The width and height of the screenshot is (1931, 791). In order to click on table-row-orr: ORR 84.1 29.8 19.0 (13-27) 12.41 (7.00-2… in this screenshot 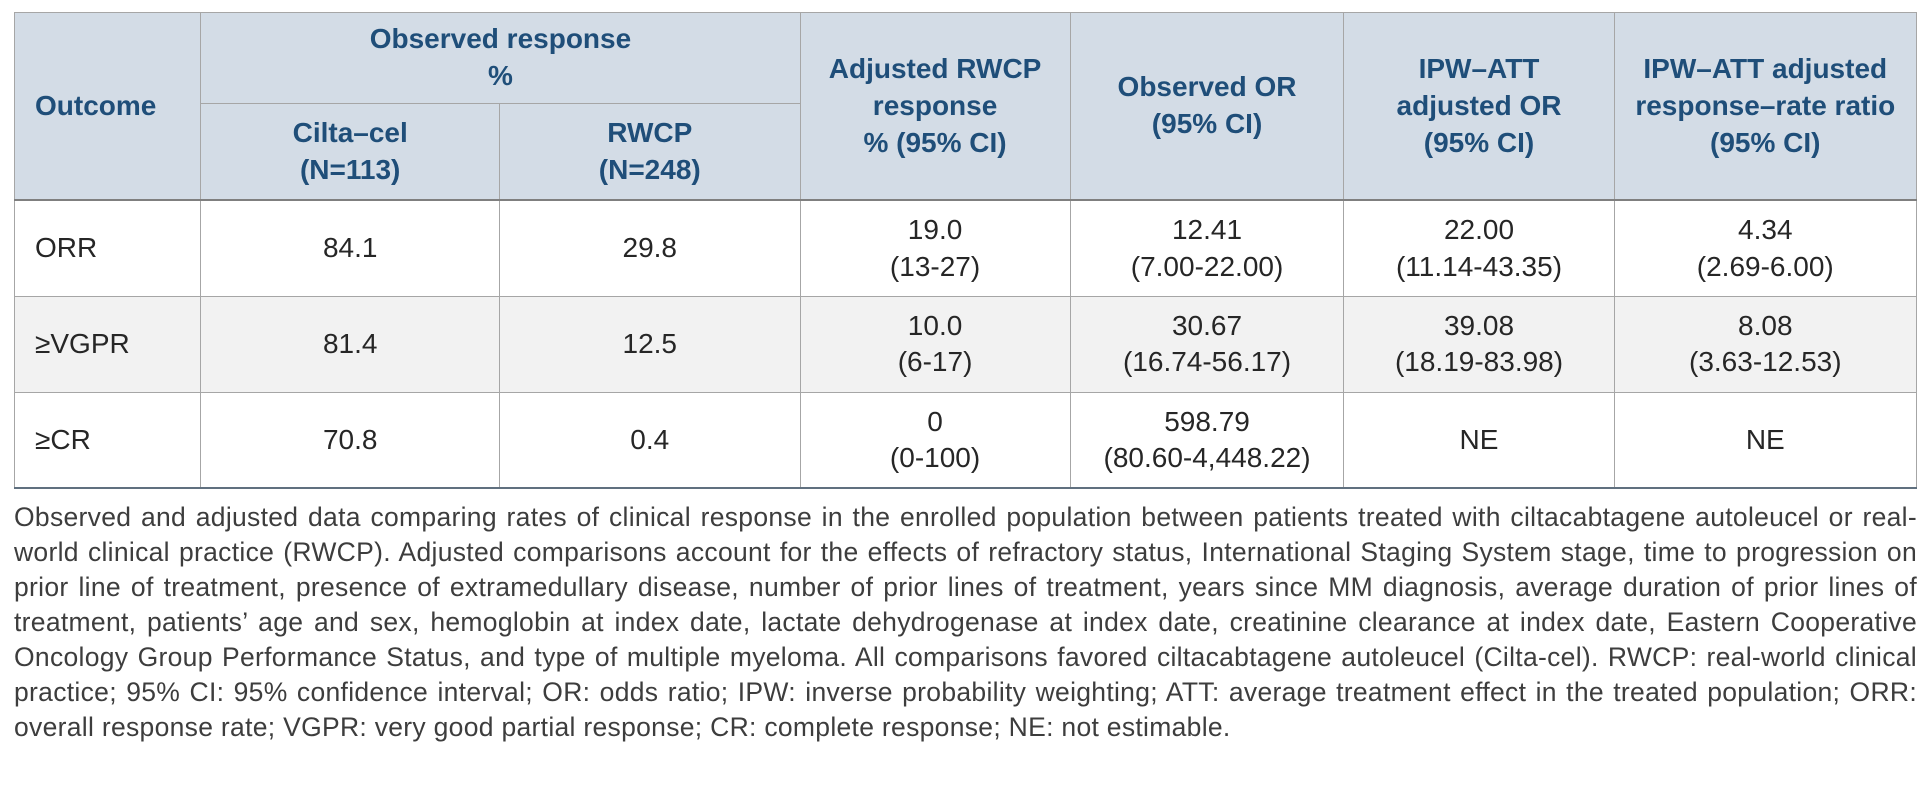, I will do `click(965, 248)`.